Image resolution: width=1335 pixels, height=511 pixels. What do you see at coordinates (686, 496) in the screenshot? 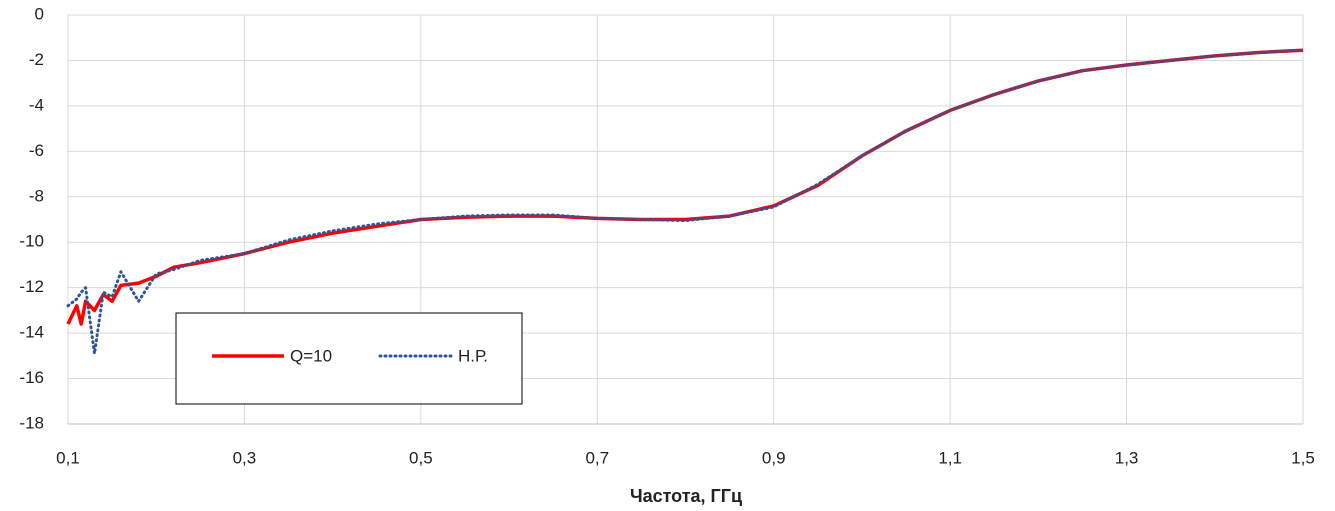
I see `x-axis-label: Частота, ГГц` at bounding box center [686, 496].